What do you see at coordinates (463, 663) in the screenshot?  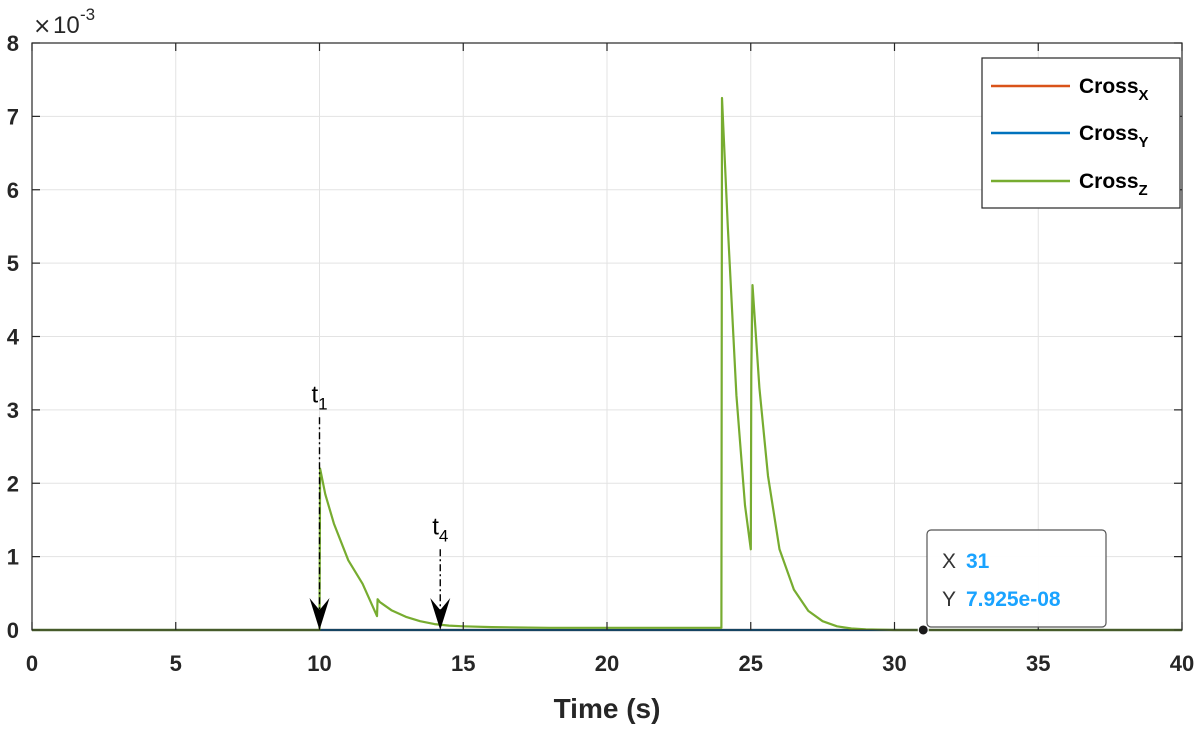 I see `x-tick-label: 15` at bounding box center [463, 663].